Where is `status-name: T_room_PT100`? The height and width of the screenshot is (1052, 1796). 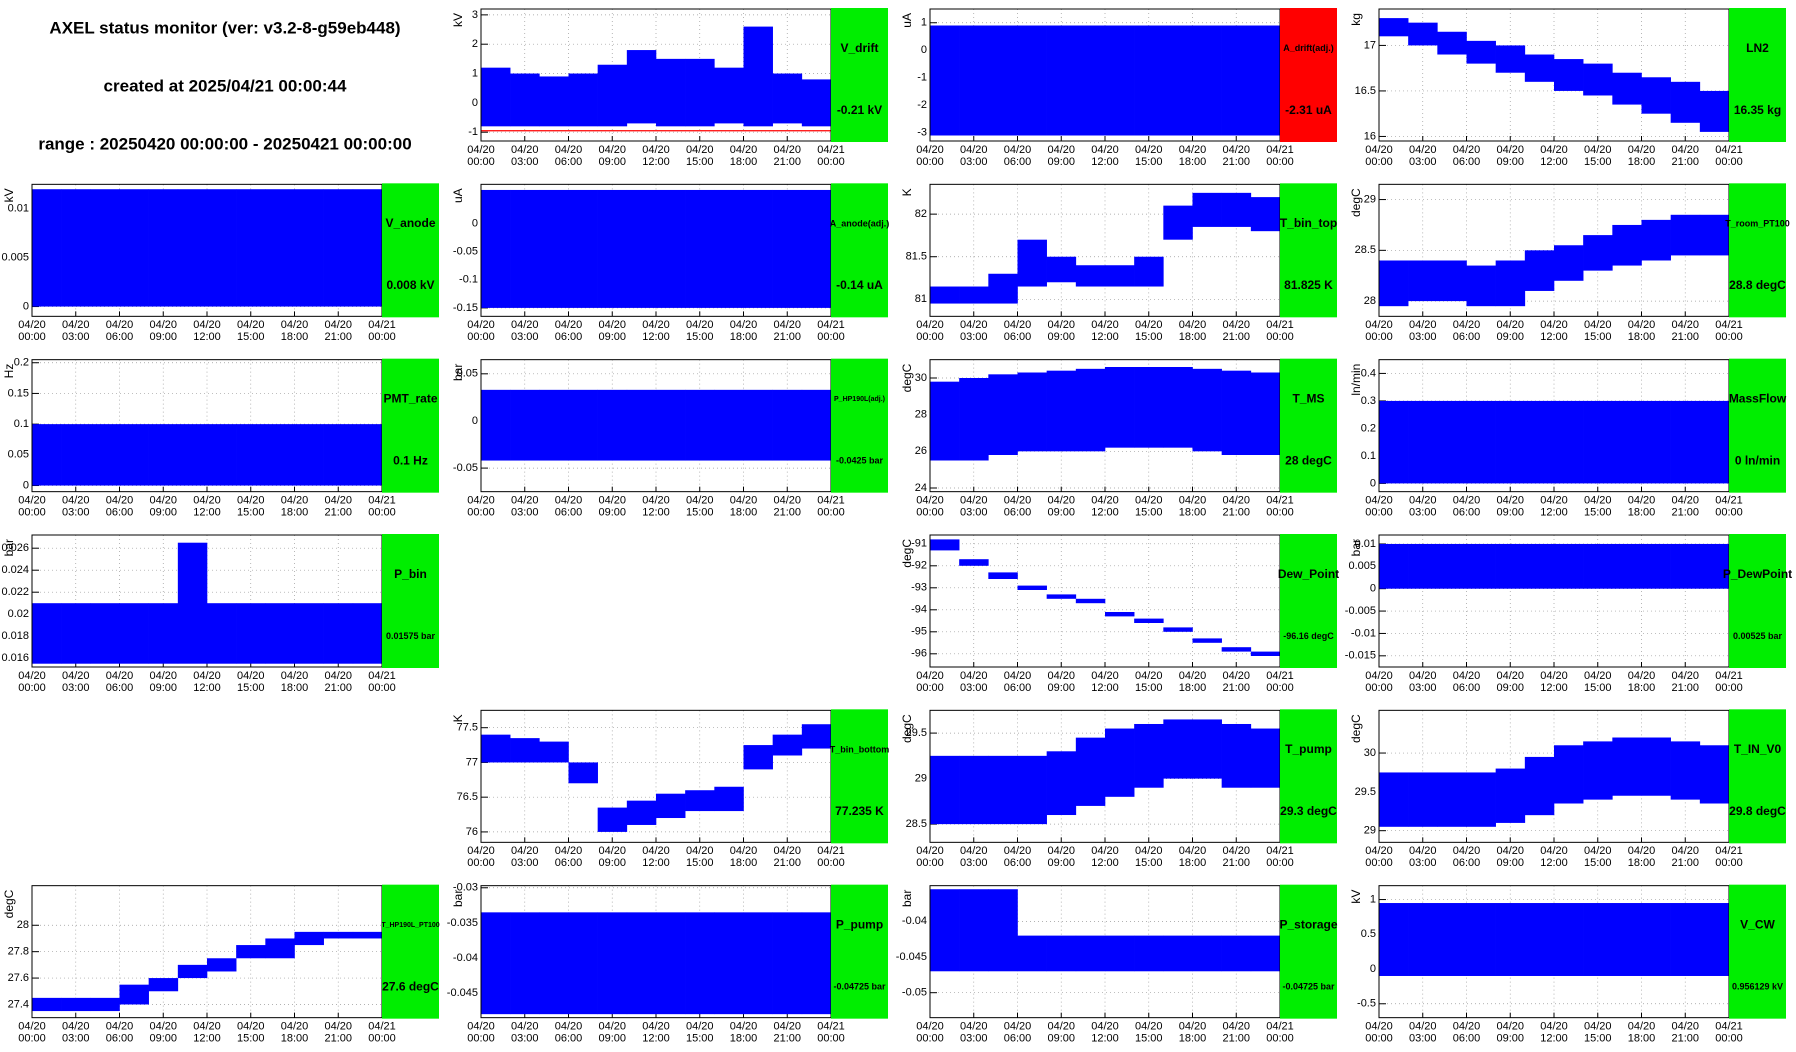
status-name: T_room_PT100 is located at coordinates (1757, 223).